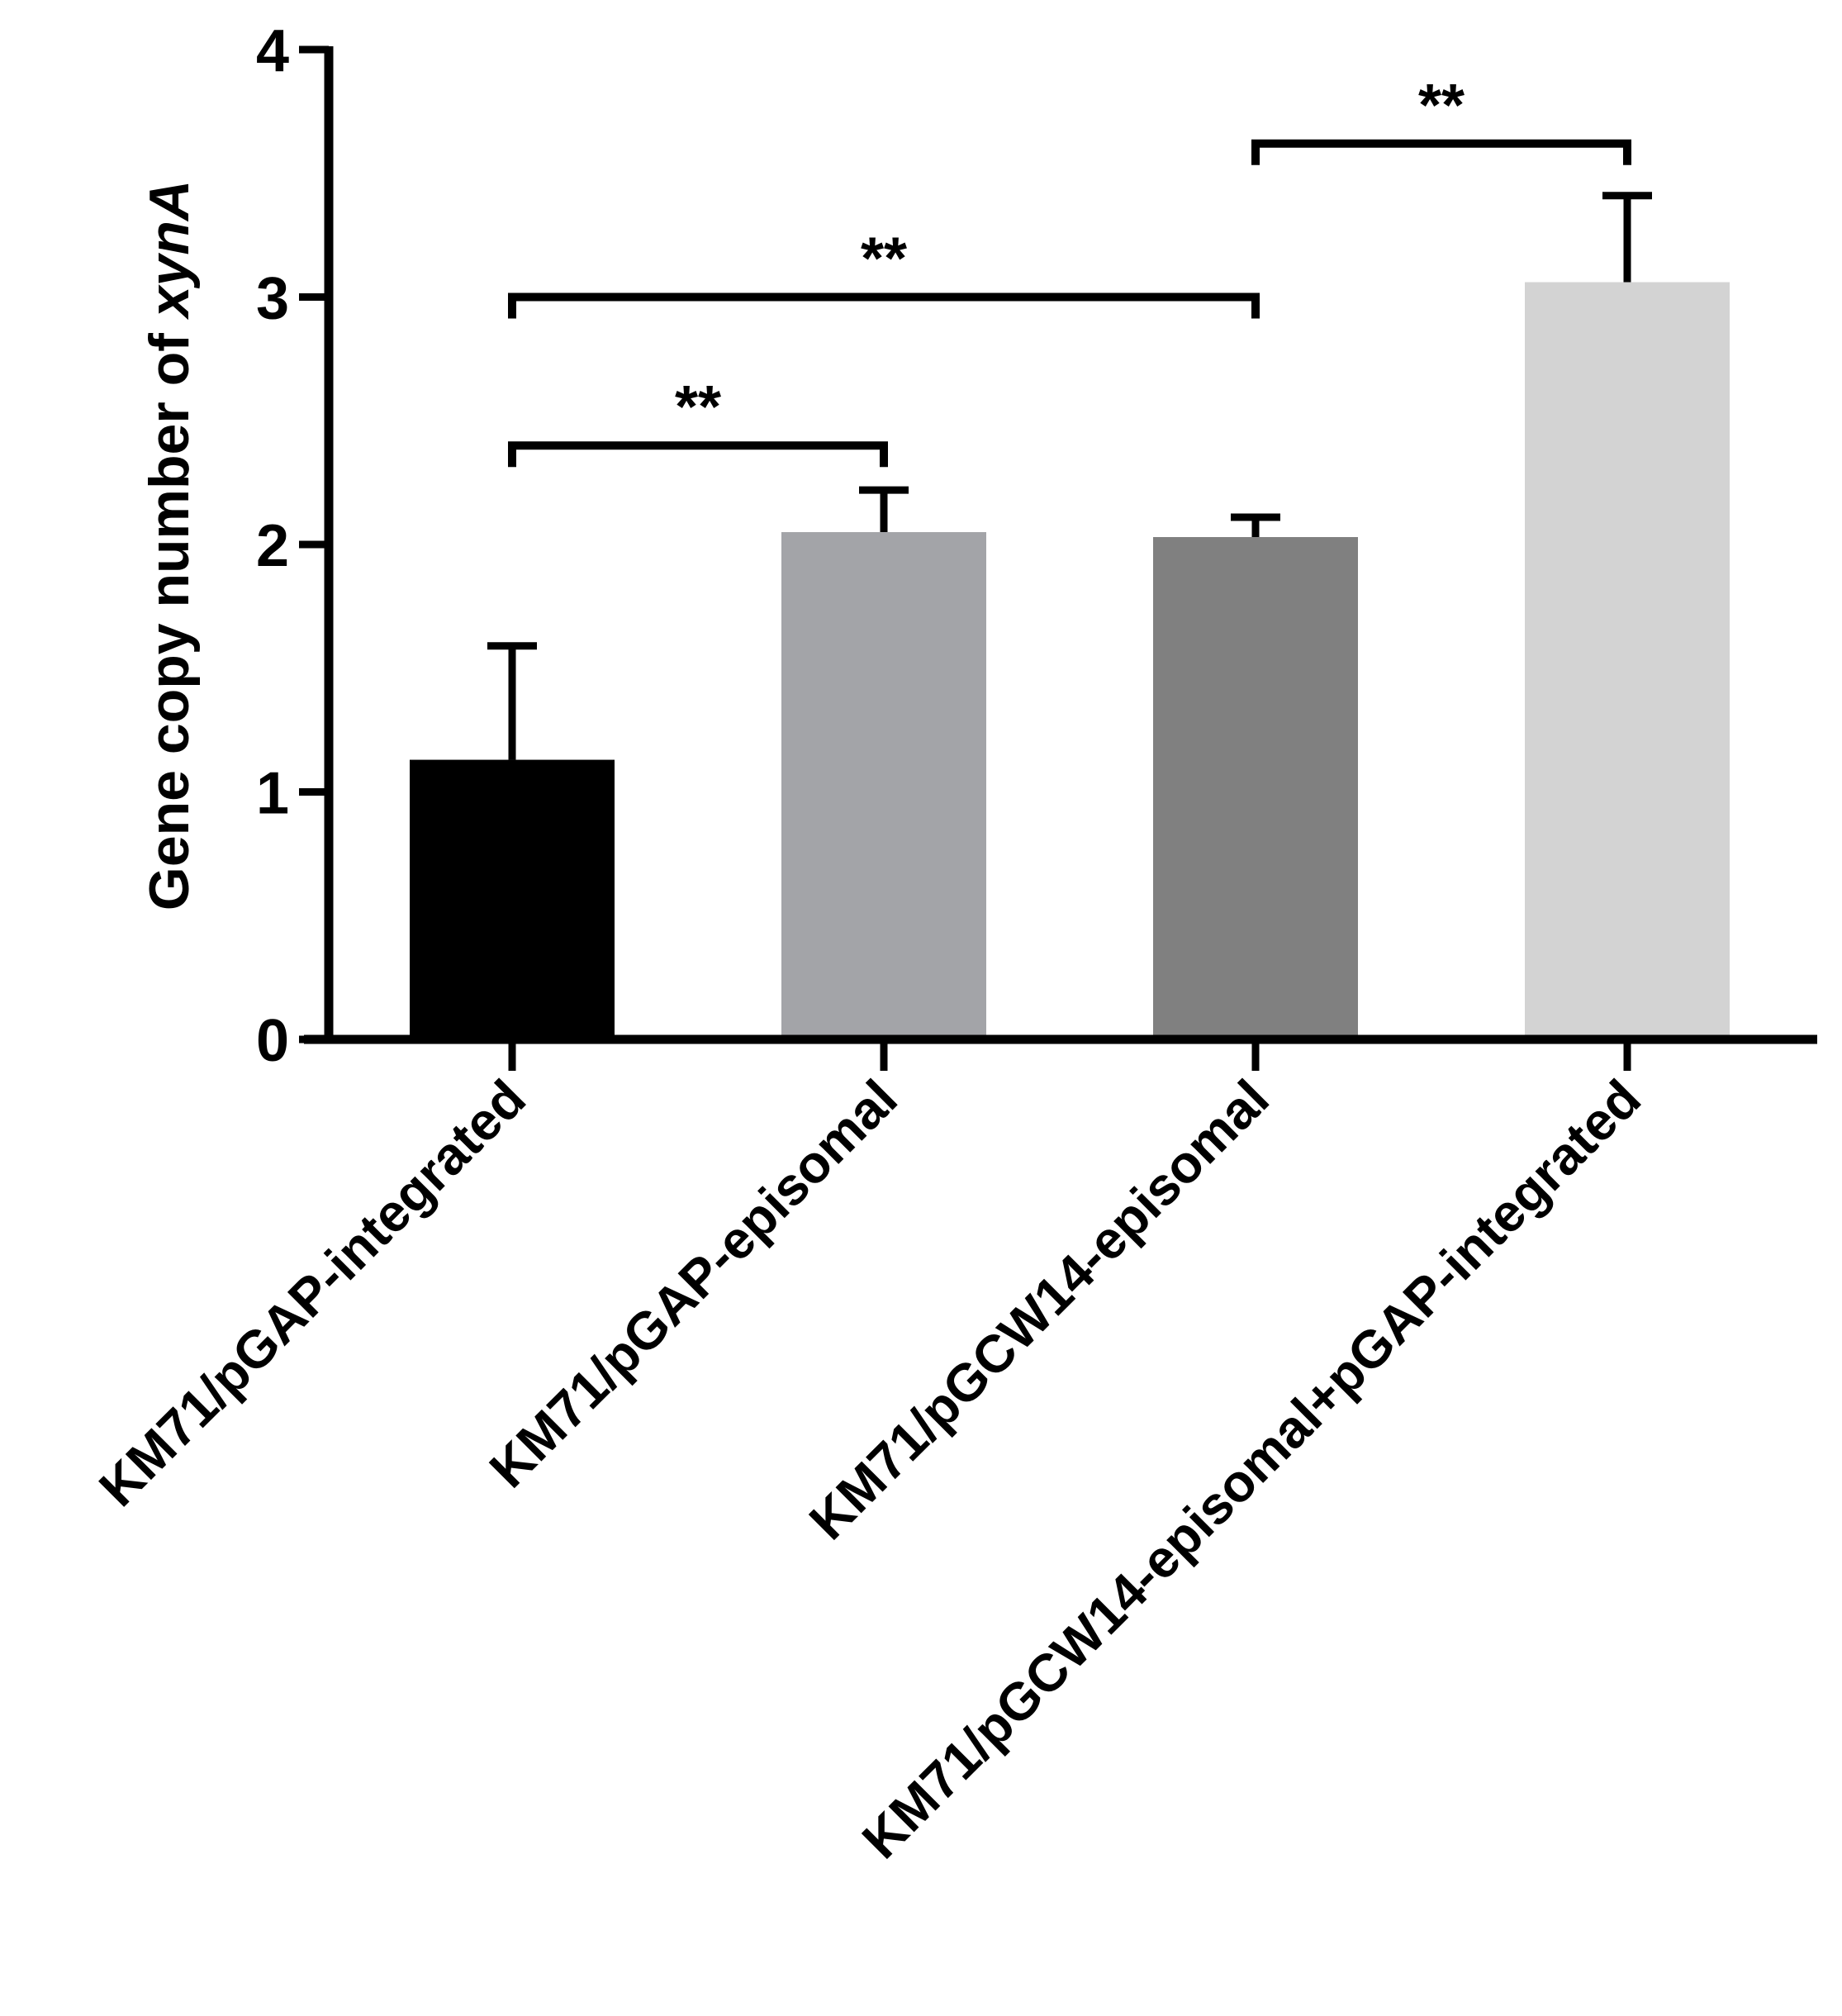 This screenshot has height=2016, width=1842. I want to click on y-axis-title: Gene copy number of xynA, so click(170, 545).